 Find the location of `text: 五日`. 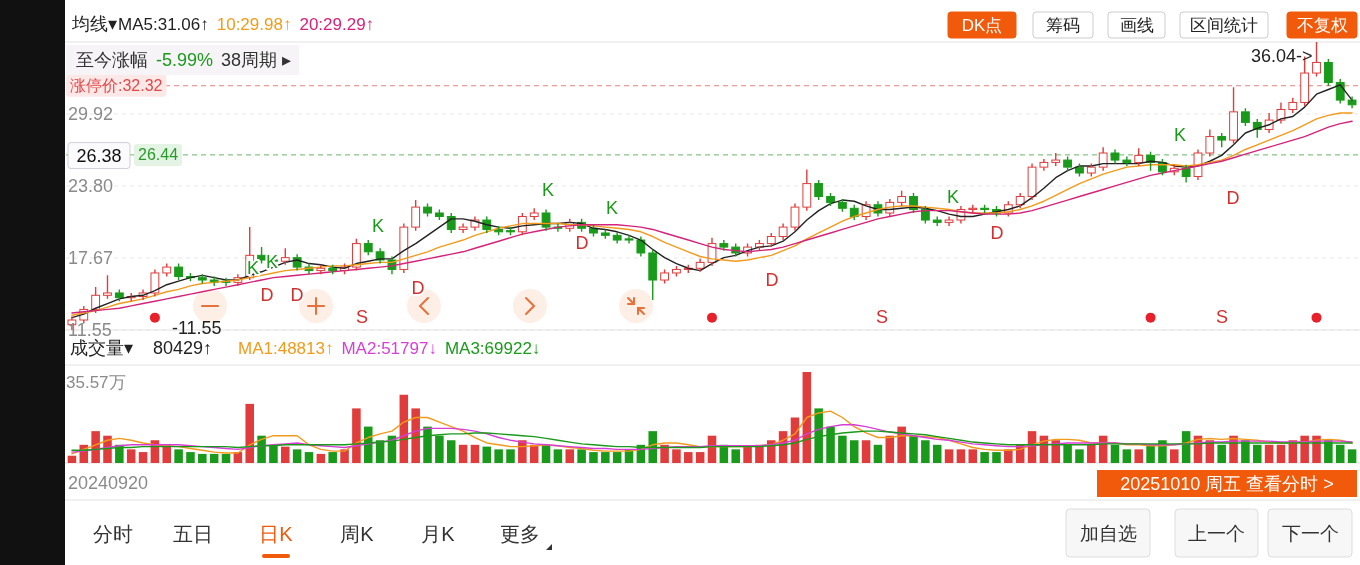

text: 五日 is located at coordinates (193, 534).